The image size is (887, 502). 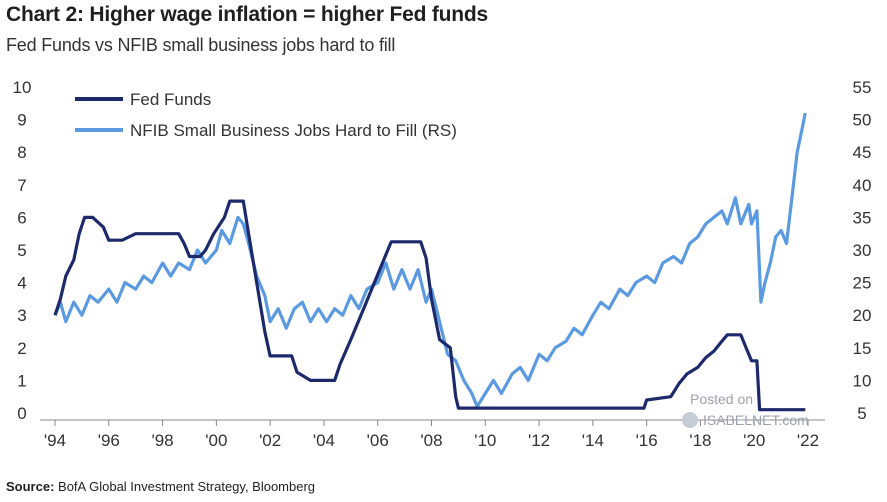 What do you see at coordinates (216, 440) in the screenshot?
I see `x-tick-label: '00` at bounding box center [216, 440].